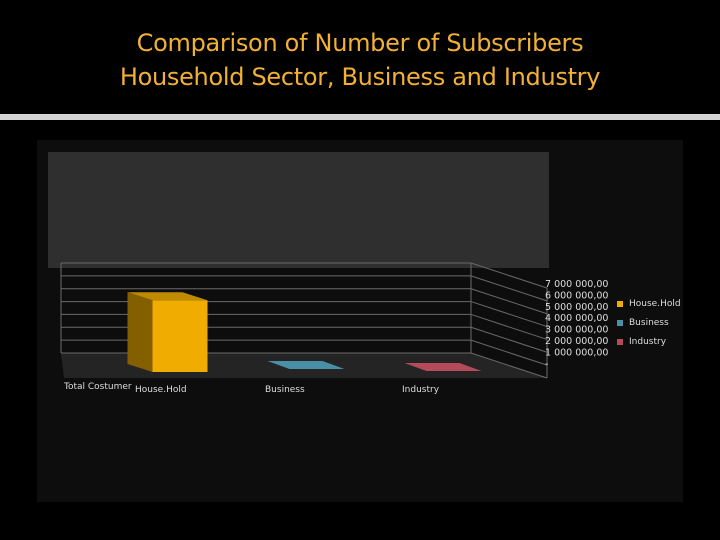 Image resolution: width=720 pixels, height=540 pixels. I want to click on row-label: Total Costumer, so click(97, 387).